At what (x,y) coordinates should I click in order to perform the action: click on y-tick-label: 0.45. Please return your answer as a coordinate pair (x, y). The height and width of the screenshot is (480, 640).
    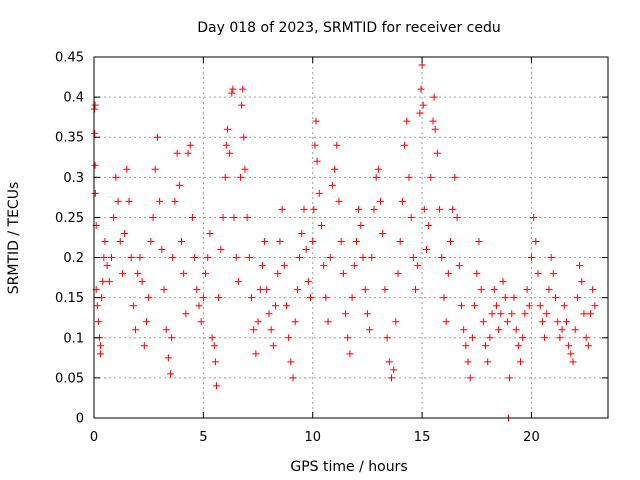
    Looking at the image, I should click on (69, 58).